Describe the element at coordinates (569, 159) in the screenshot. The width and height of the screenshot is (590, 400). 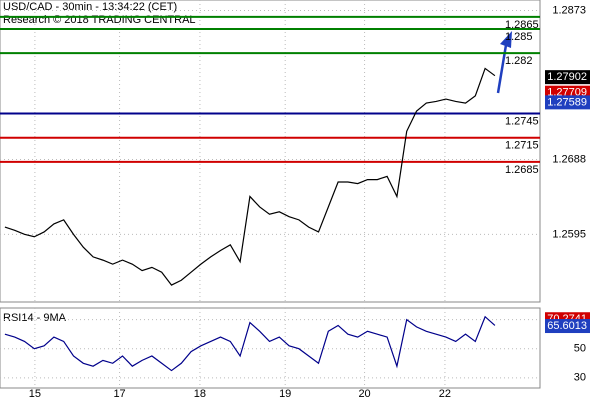
I see `y-tick-label: 1.2688` at that location.